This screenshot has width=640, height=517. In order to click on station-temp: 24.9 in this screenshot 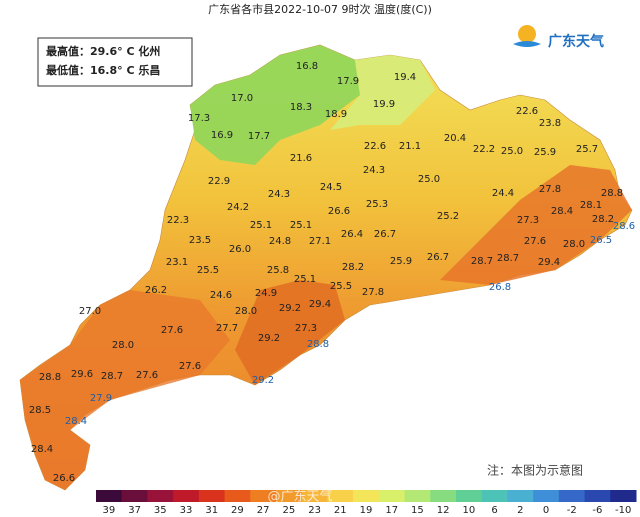, I will do `click(266, 293)`.